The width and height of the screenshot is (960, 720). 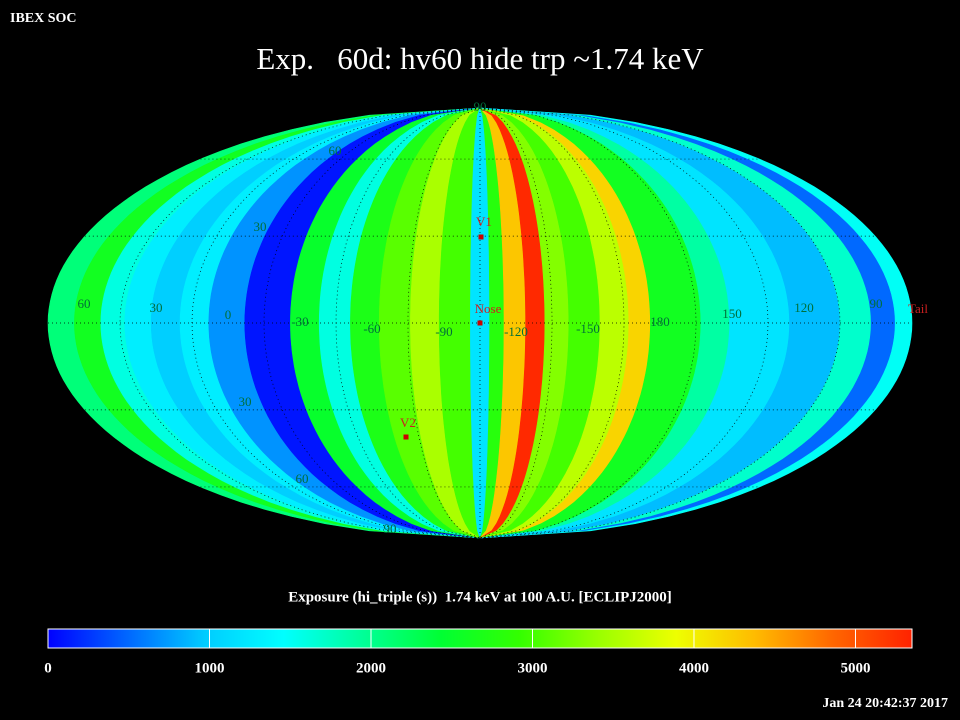 What do you see at coordinates (48, 668) in the screenshot?
I see `colorbar-tick-label: 0` at bounding box center [48, 668].